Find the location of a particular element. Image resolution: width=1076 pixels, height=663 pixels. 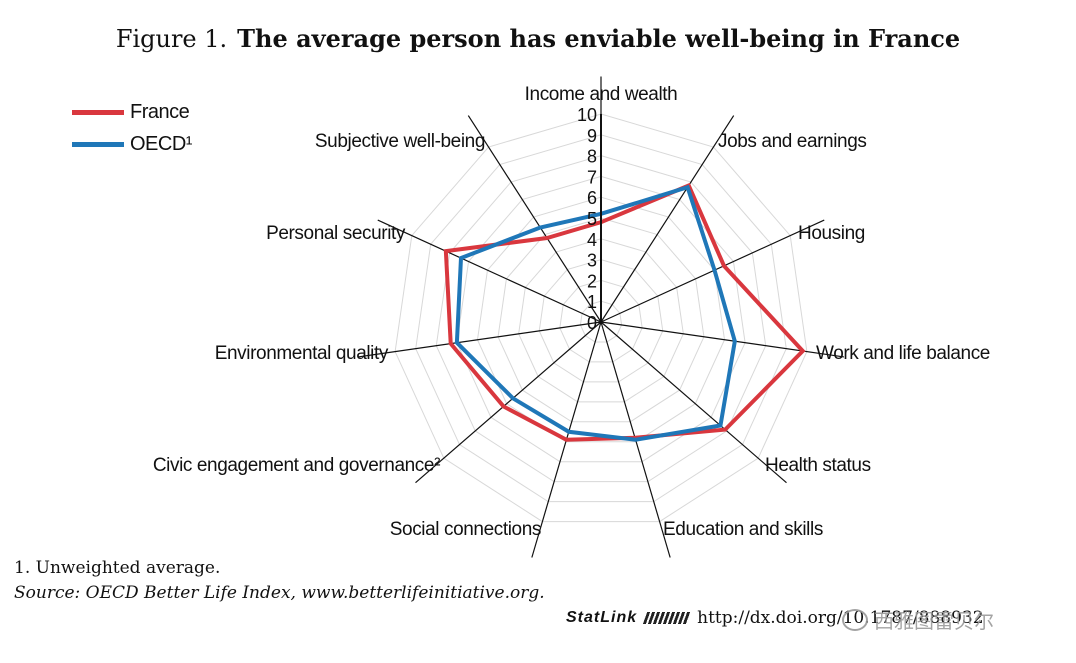

tick-label-6: 6 is located at coordinates (592, 198).